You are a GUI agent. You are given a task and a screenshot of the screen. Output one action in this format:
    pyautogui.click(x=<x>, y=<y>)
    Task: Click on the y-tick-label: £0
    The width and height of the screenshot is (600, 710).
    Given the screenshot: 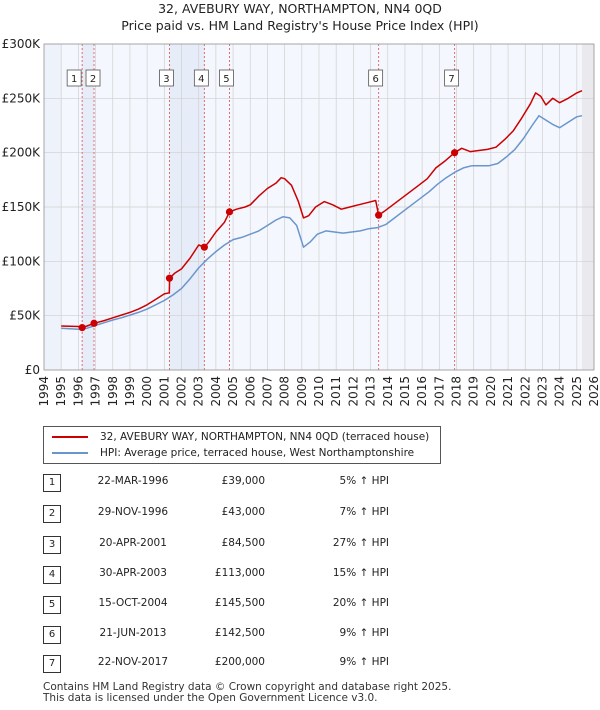 What is the action you would take?
    pyautogui.click(x=32, y=370)
    